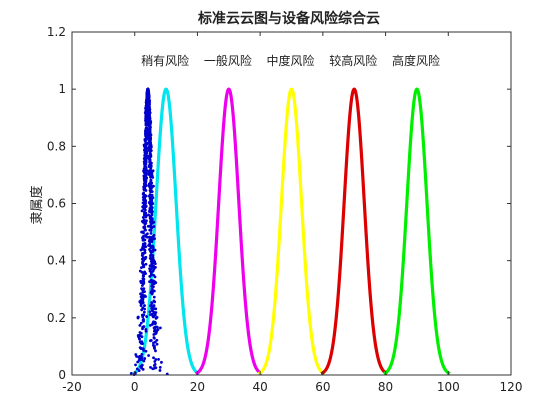 The image size is (560, 420). What do you see at coordinates (62, 89) in the screenshot?
I see `y-tick-label: 1` at bounding box center [62, 89].